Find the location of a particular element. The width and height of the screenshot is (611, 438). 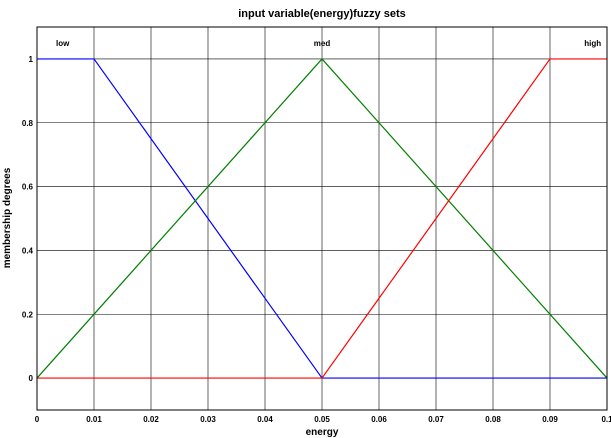

y-tick-label: 1 is located at coordinates (31, 59).